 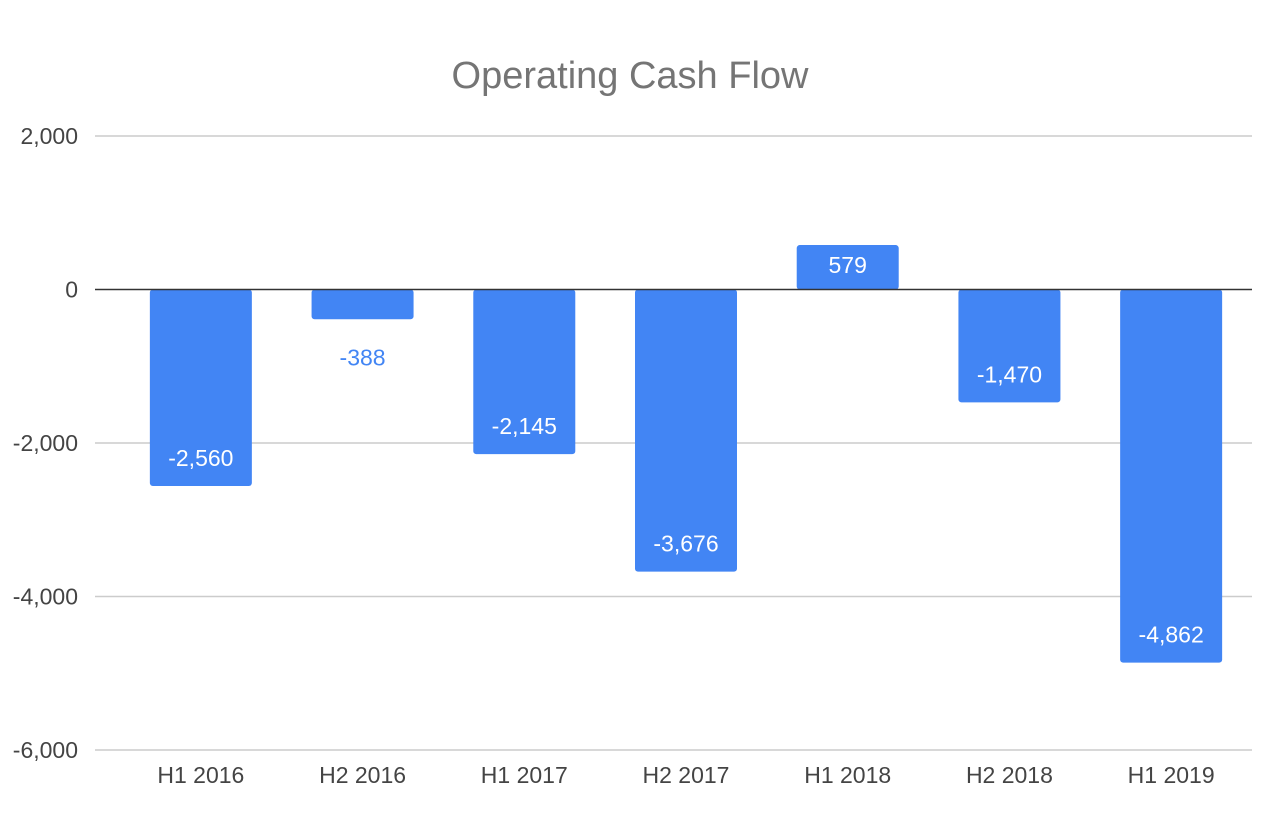 I want to click on data-label: -3,676, so click(x=685, y=544).